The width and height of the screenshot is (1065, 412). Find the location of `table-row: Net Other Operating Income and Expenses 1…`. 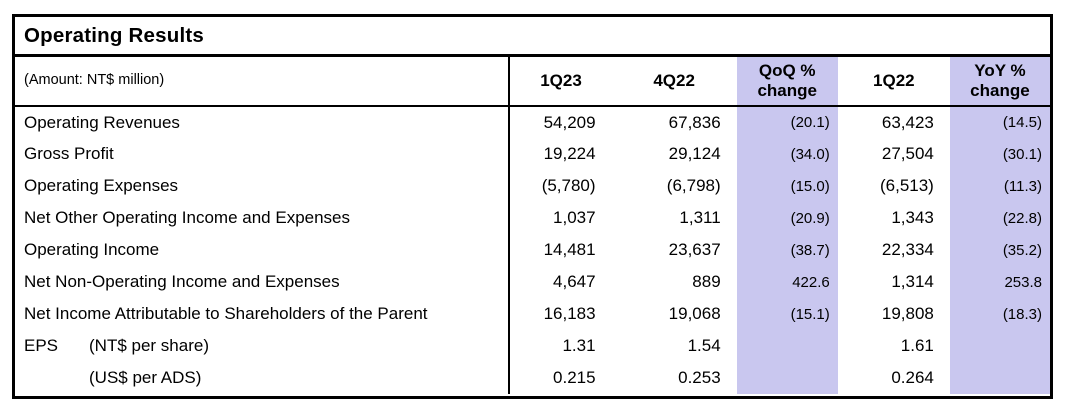

table-row: Net Other Operating Income and Expenses 1… is located at coordinates (532, 218).